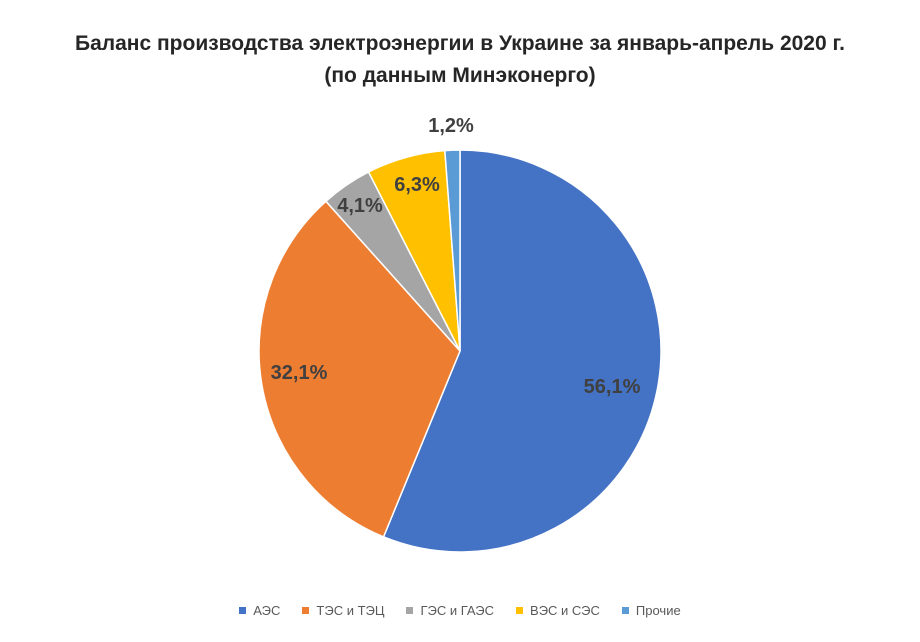  Describe the element at coordinates (565, 610) in the screenshot. I see `legend-label: ВЭС и СЭС` at that location.